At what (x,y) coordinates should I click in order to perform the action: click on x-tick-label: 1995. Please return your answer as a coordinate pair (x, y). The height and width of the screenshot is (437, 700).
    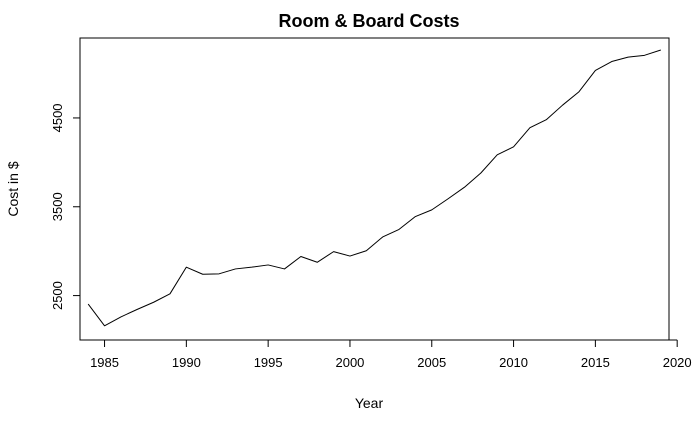
    Looking at the image, I should click on (268, 362).